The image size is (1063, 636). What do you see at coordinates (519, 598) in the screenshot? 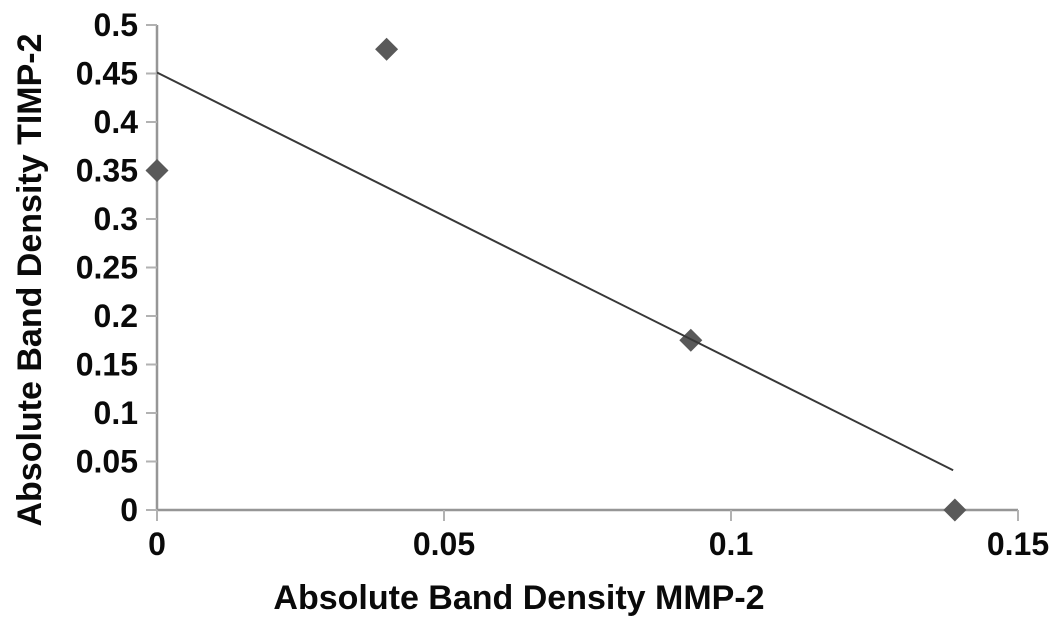
I see `x-axis-title: Absolute Band Density MMP-2` at bounding box center [519, 598].